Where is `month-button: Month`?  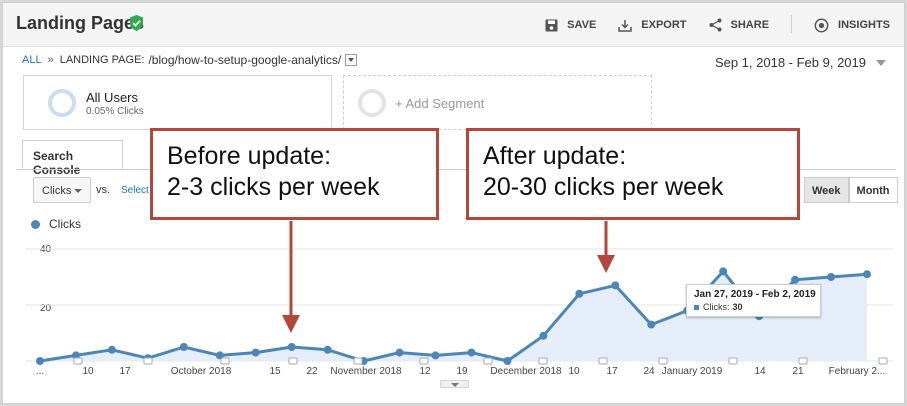 month-button: Month is located at coordinates (873, 190).